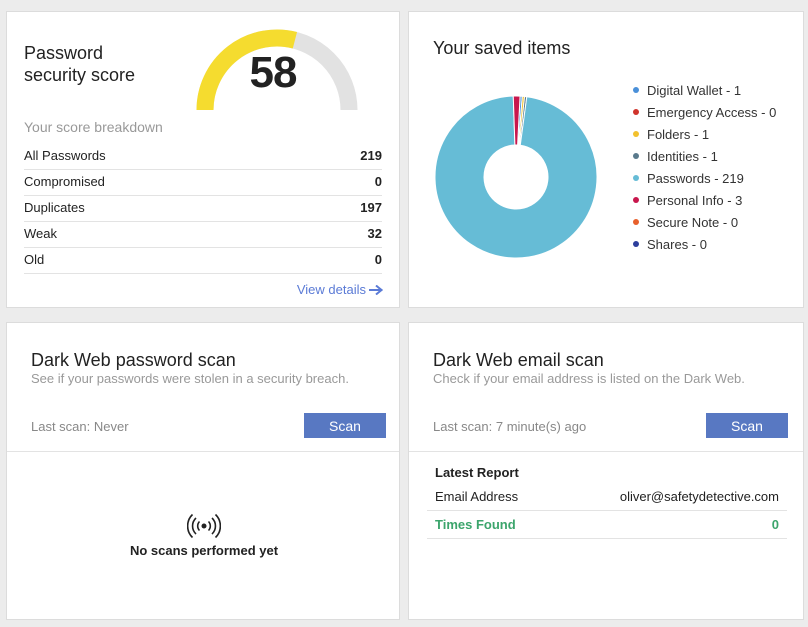 The width and height of the screenshot is (808, 627). Describe the element at coordinates (203, 235) in the screenshot. I see `breakdown-row-weak: Weak 32` at that location.